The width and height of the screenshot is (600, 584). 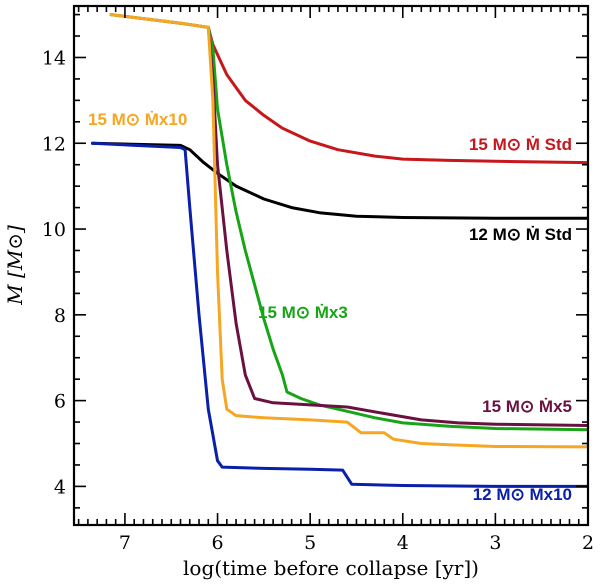 What do you see at coordinates (137, 119) in the screenshot?
I see `series-label-5: 15 M⊙ Ṁx10` at bounding box center [137, 119].